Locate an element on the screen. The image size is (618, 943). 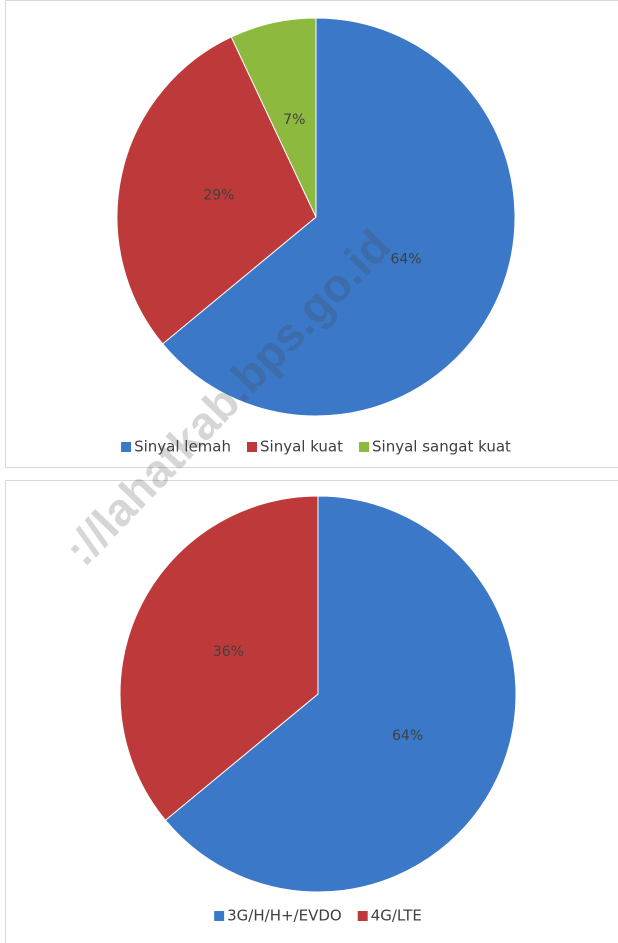
legend-label: 3G/H/H+/EVDO is located at coordinates (284, 916).